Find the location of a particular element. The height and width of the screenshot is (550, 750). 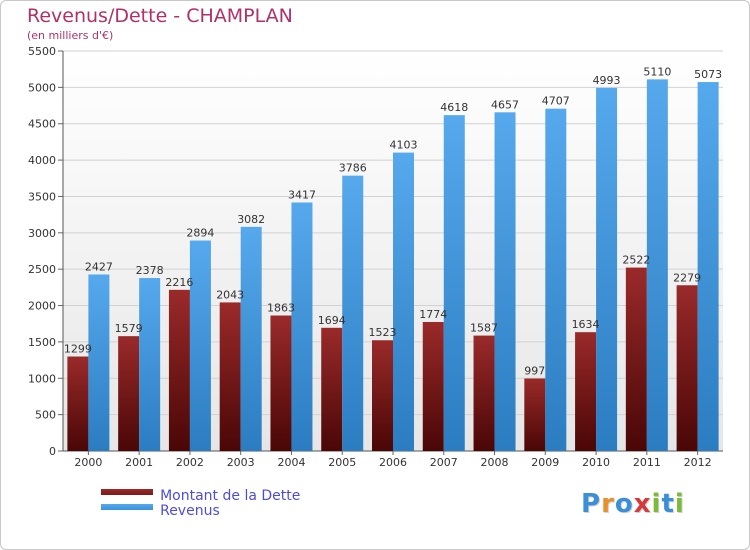

data-label-dette: 1299 is located at coordinates (78, 349).